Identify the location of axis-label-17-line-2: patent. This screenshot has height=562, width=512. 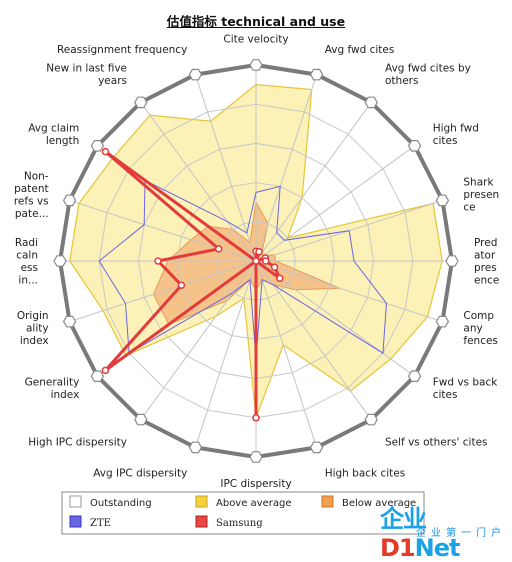
(31, 189).